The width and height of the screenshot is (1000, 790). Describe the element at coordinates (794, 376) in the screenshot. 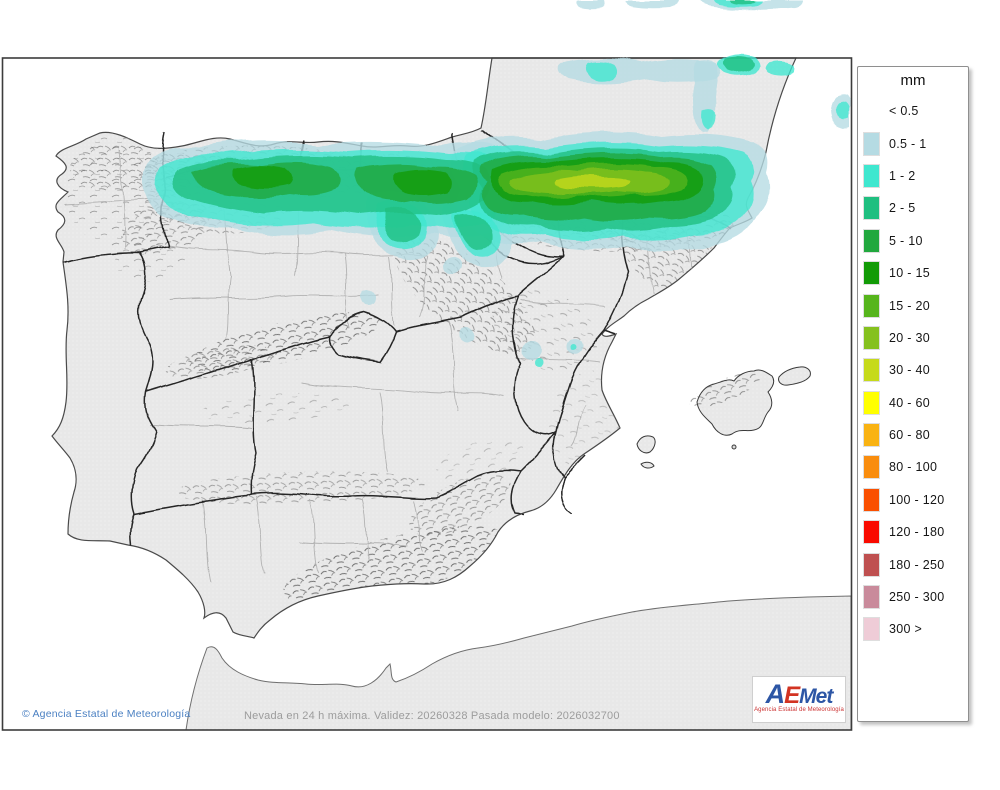

I see `island-menorca` at that location.